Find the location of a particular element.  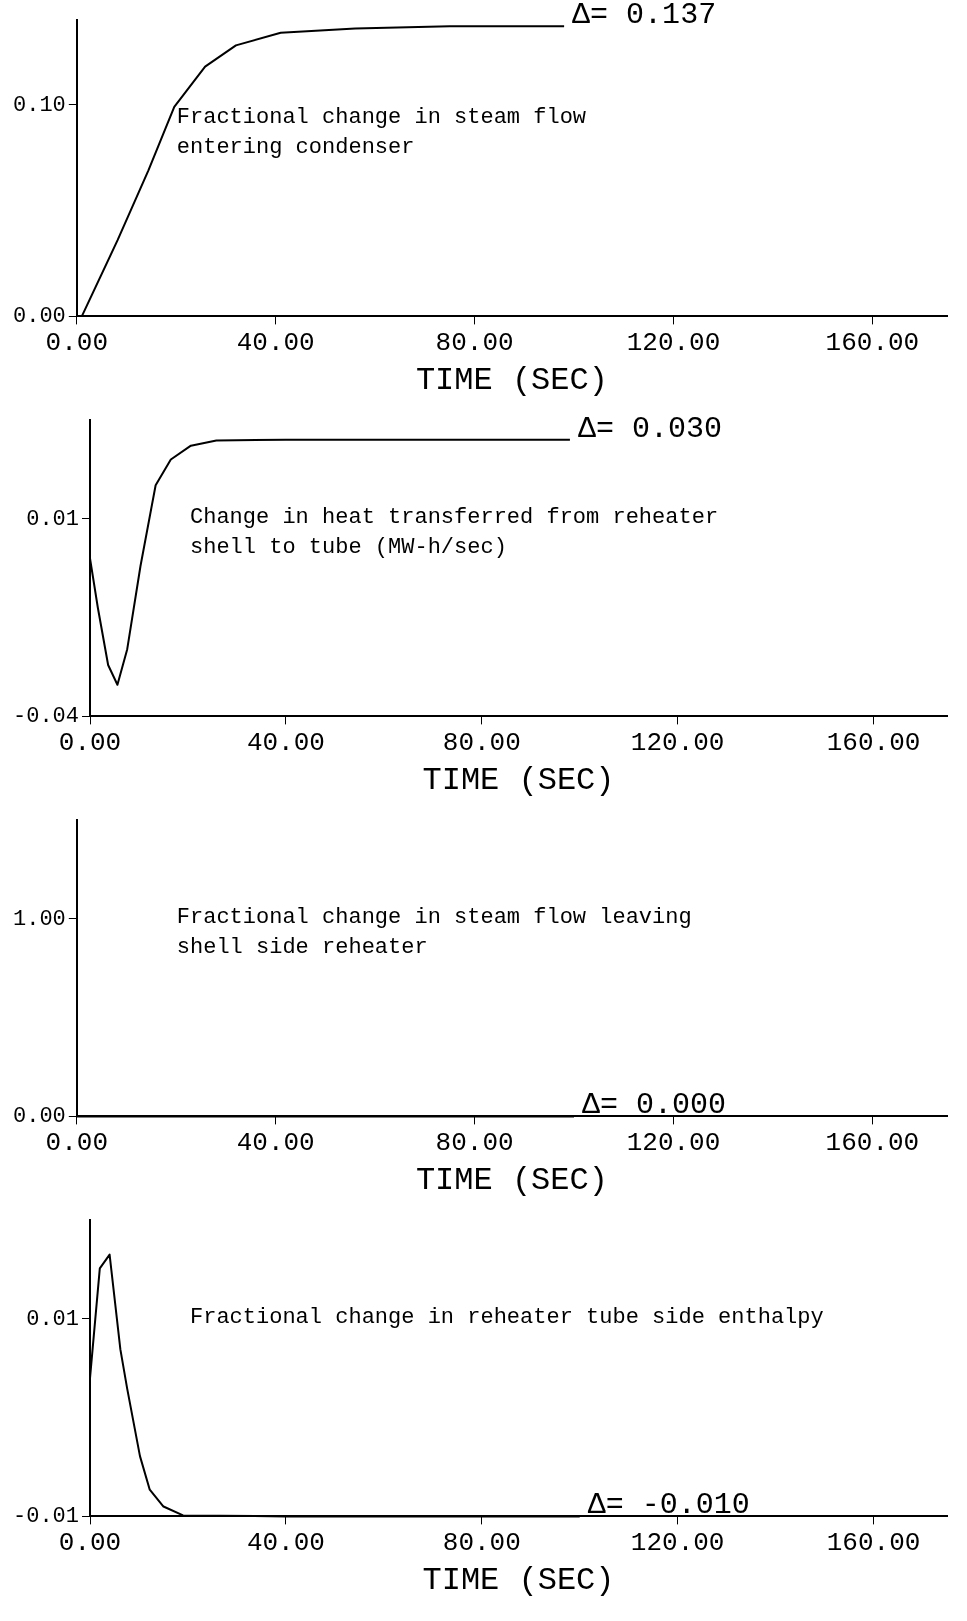

y-tick-label: -0.01 is located at coordinates (46, 1517).